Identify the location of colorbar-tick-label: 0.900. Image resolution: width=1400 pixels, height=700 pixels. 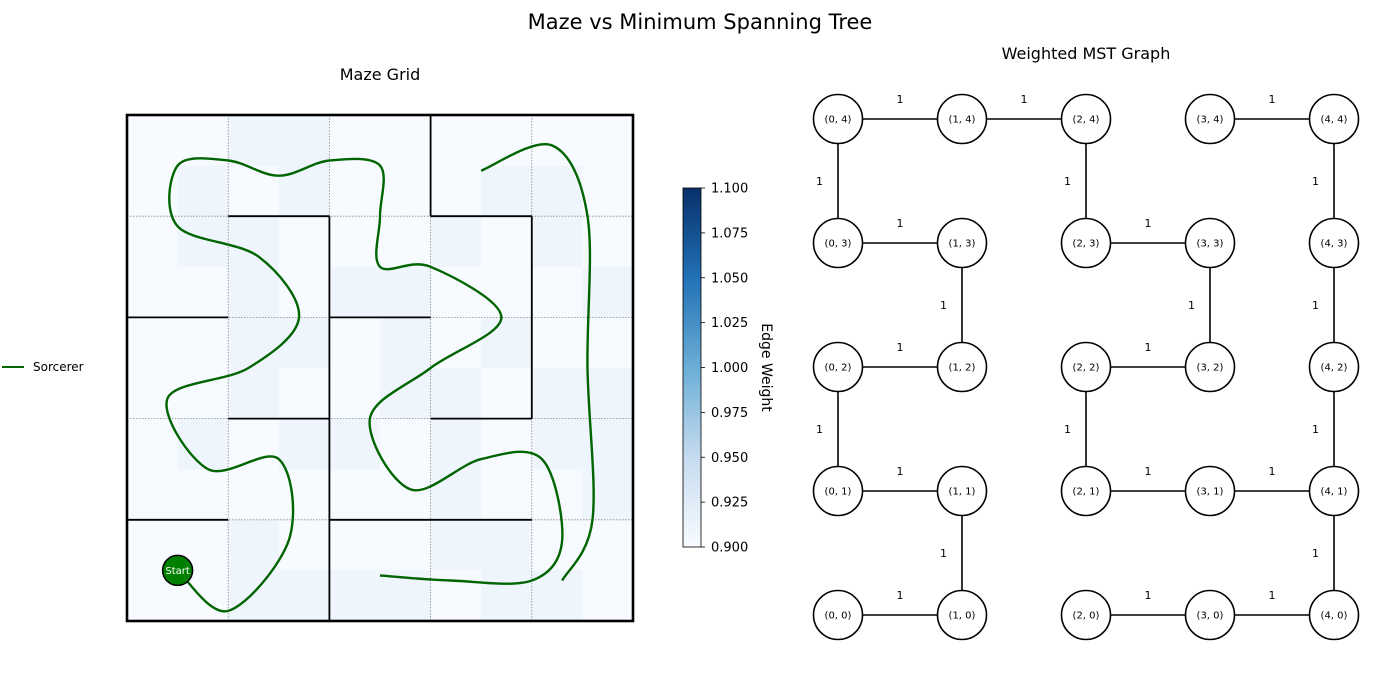
(729, 548).